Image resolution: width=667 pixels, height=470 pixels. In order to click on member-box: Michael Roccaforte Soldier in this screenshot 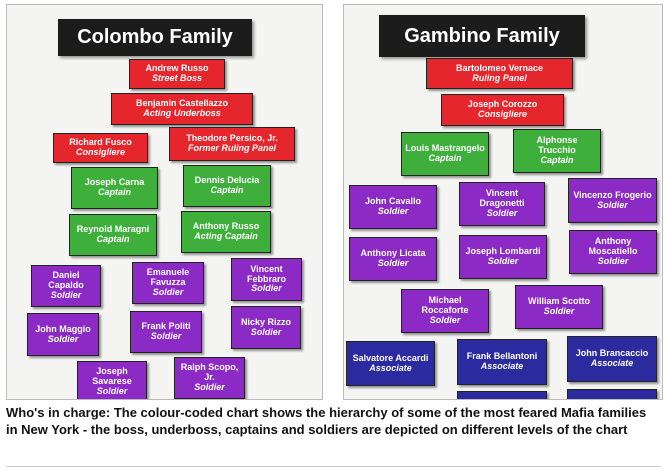, I will do `click(445, 311)`.